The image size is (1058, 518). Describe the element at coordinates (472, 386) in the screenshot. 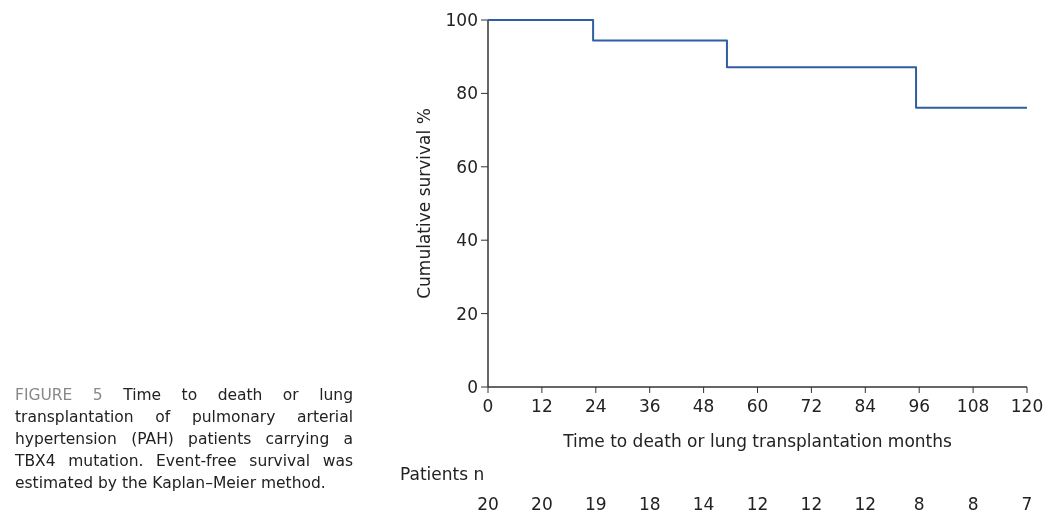

I see `y-tick-label: 0` at that location.